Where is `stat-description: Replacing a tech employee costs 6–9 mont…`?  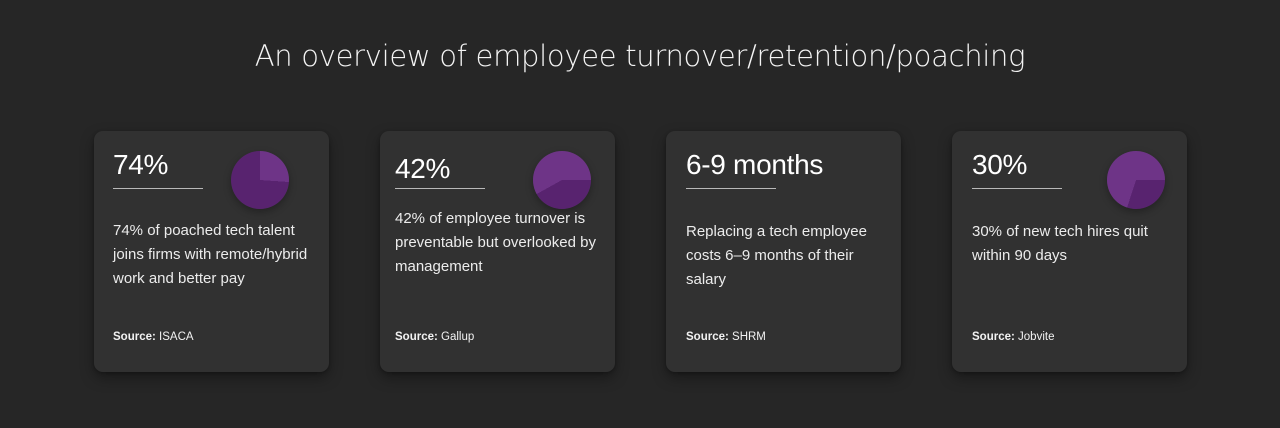
stat-description: Replacing a tech employee costs 6–9 mont… is located at coordinates (776, 255).